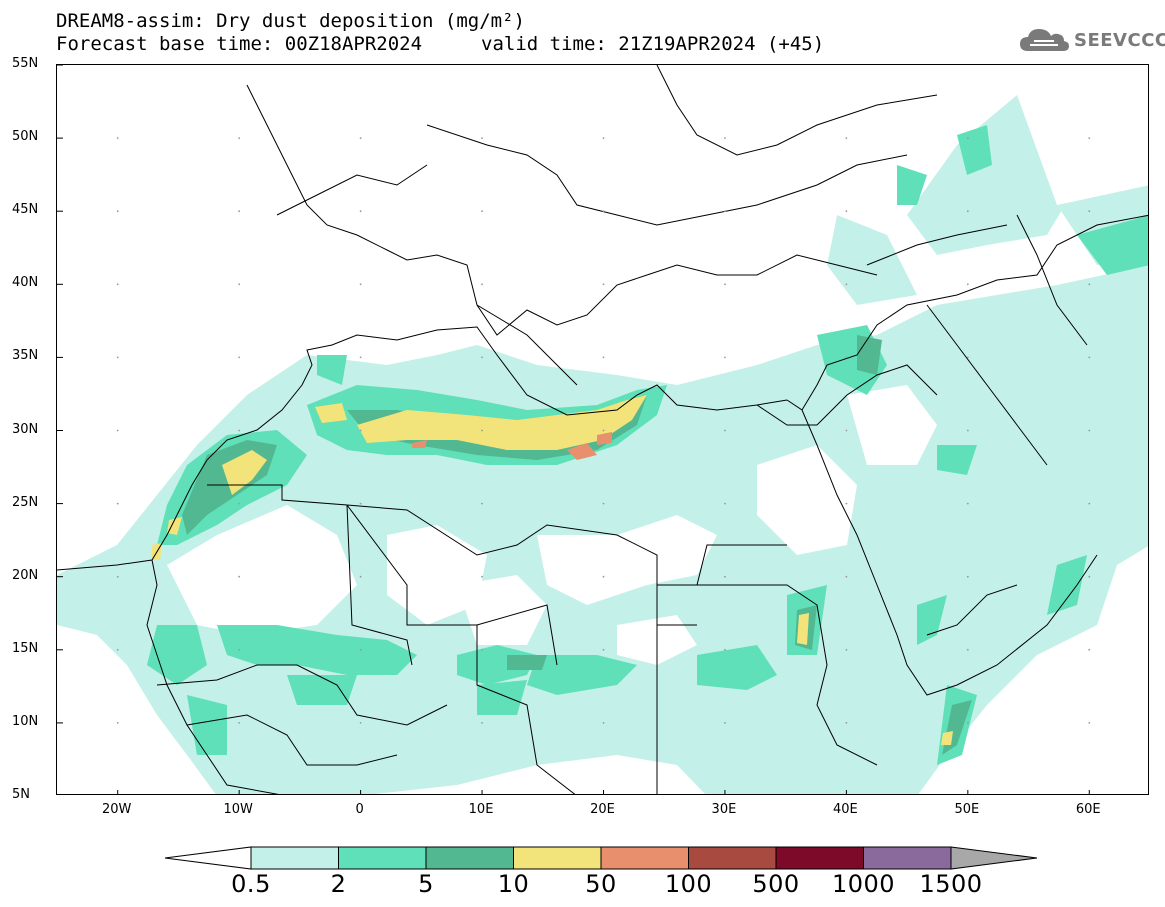 This screenshot has width=1165, height=907. Describe the element at coordinates (25, 63) in the screenshot. I see `lat-tick-label: 55N` at that location.